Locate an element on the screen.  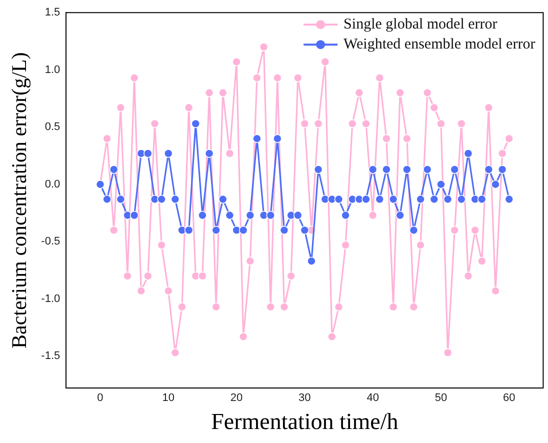
x-tick-label: 40 is located at coordinates (372, 398).